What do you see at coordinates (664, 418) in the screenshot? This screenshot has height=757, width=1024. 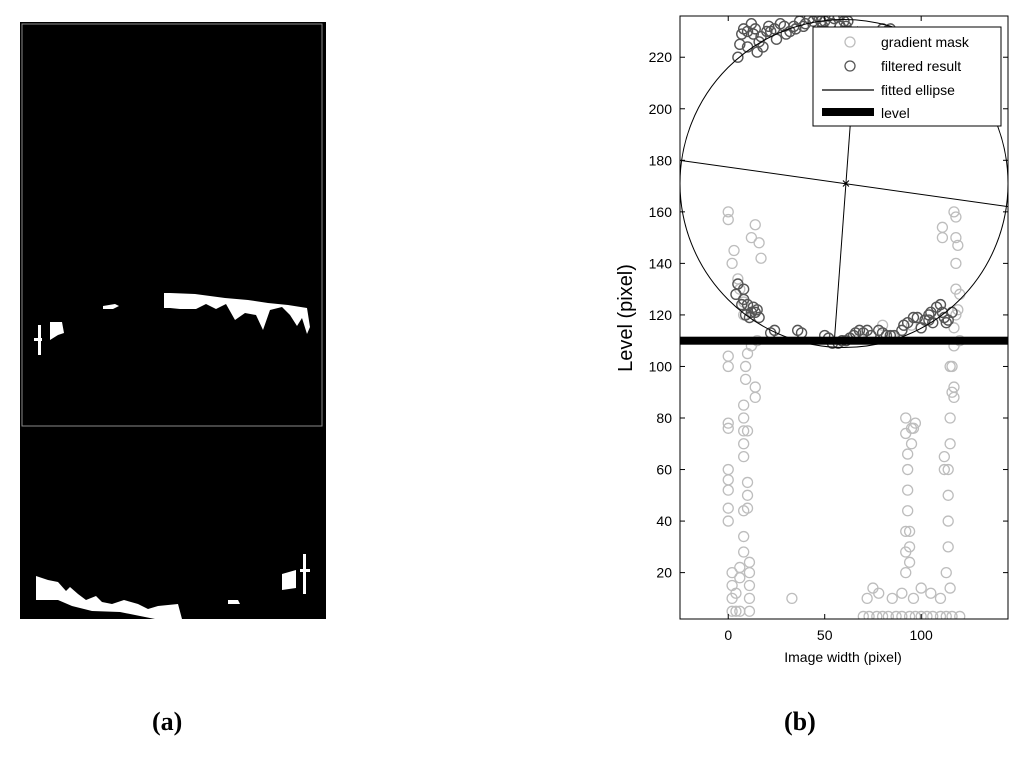 I see `y-tick-label: 80` at bounding box center [664, 418].